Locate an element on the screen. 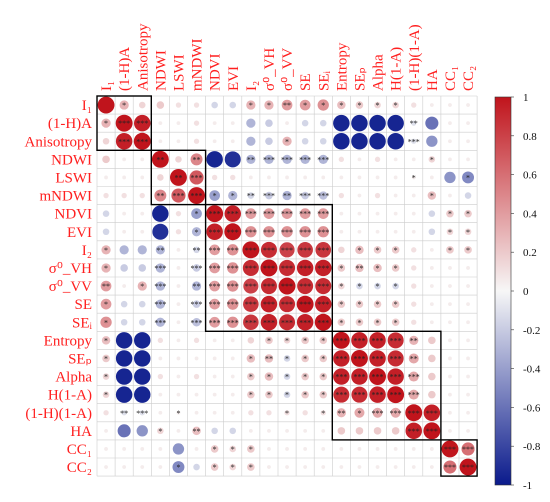 This screenshot has height=502, width=550. column-label: SE is located at coordinates (306, 82).